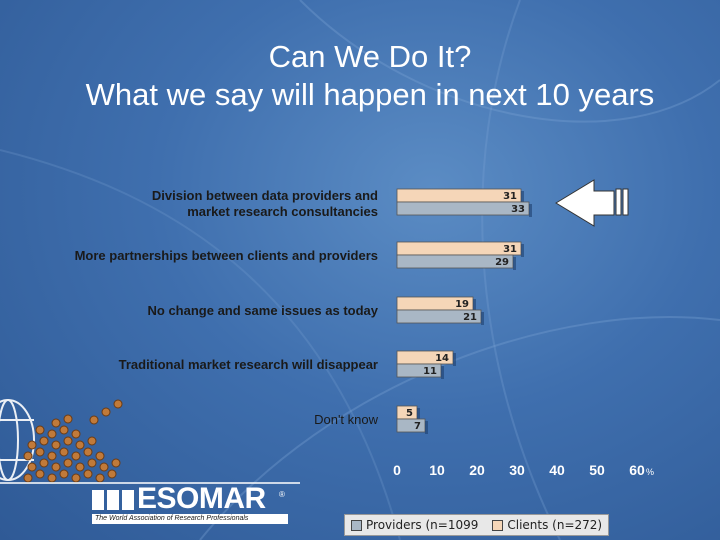  I want to click on chart-legend: Providers (n=1099 Clients (n=272), so click(477, 525).